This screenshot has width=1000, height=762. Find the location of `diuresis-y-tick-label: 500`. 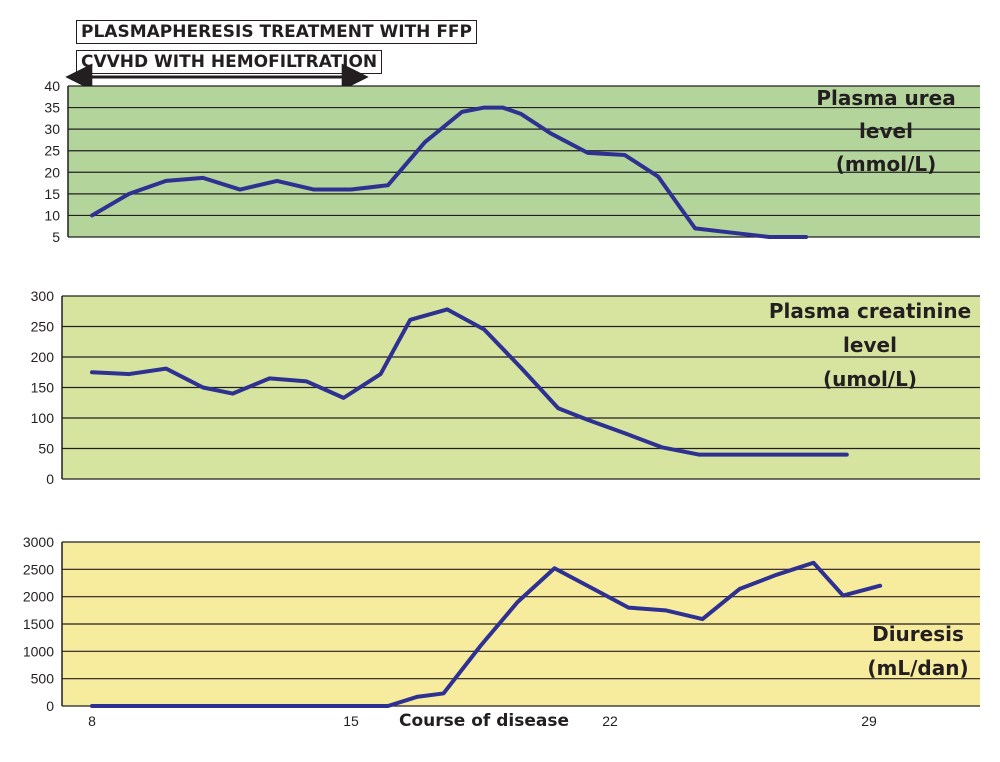

diuresis-y-tick-label: 500 is located at coordinates (43, 679).